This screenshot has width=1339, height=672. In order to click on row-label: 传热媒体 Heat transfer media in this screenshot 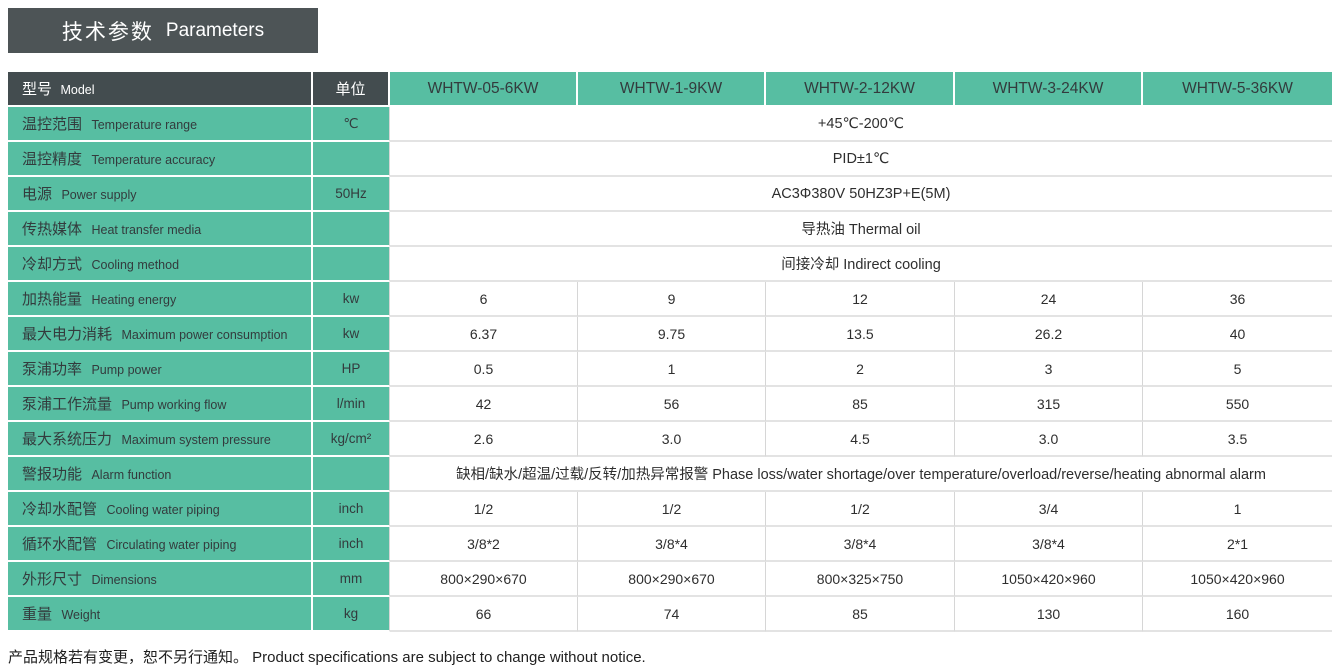, I will do `click(160, 229)`.